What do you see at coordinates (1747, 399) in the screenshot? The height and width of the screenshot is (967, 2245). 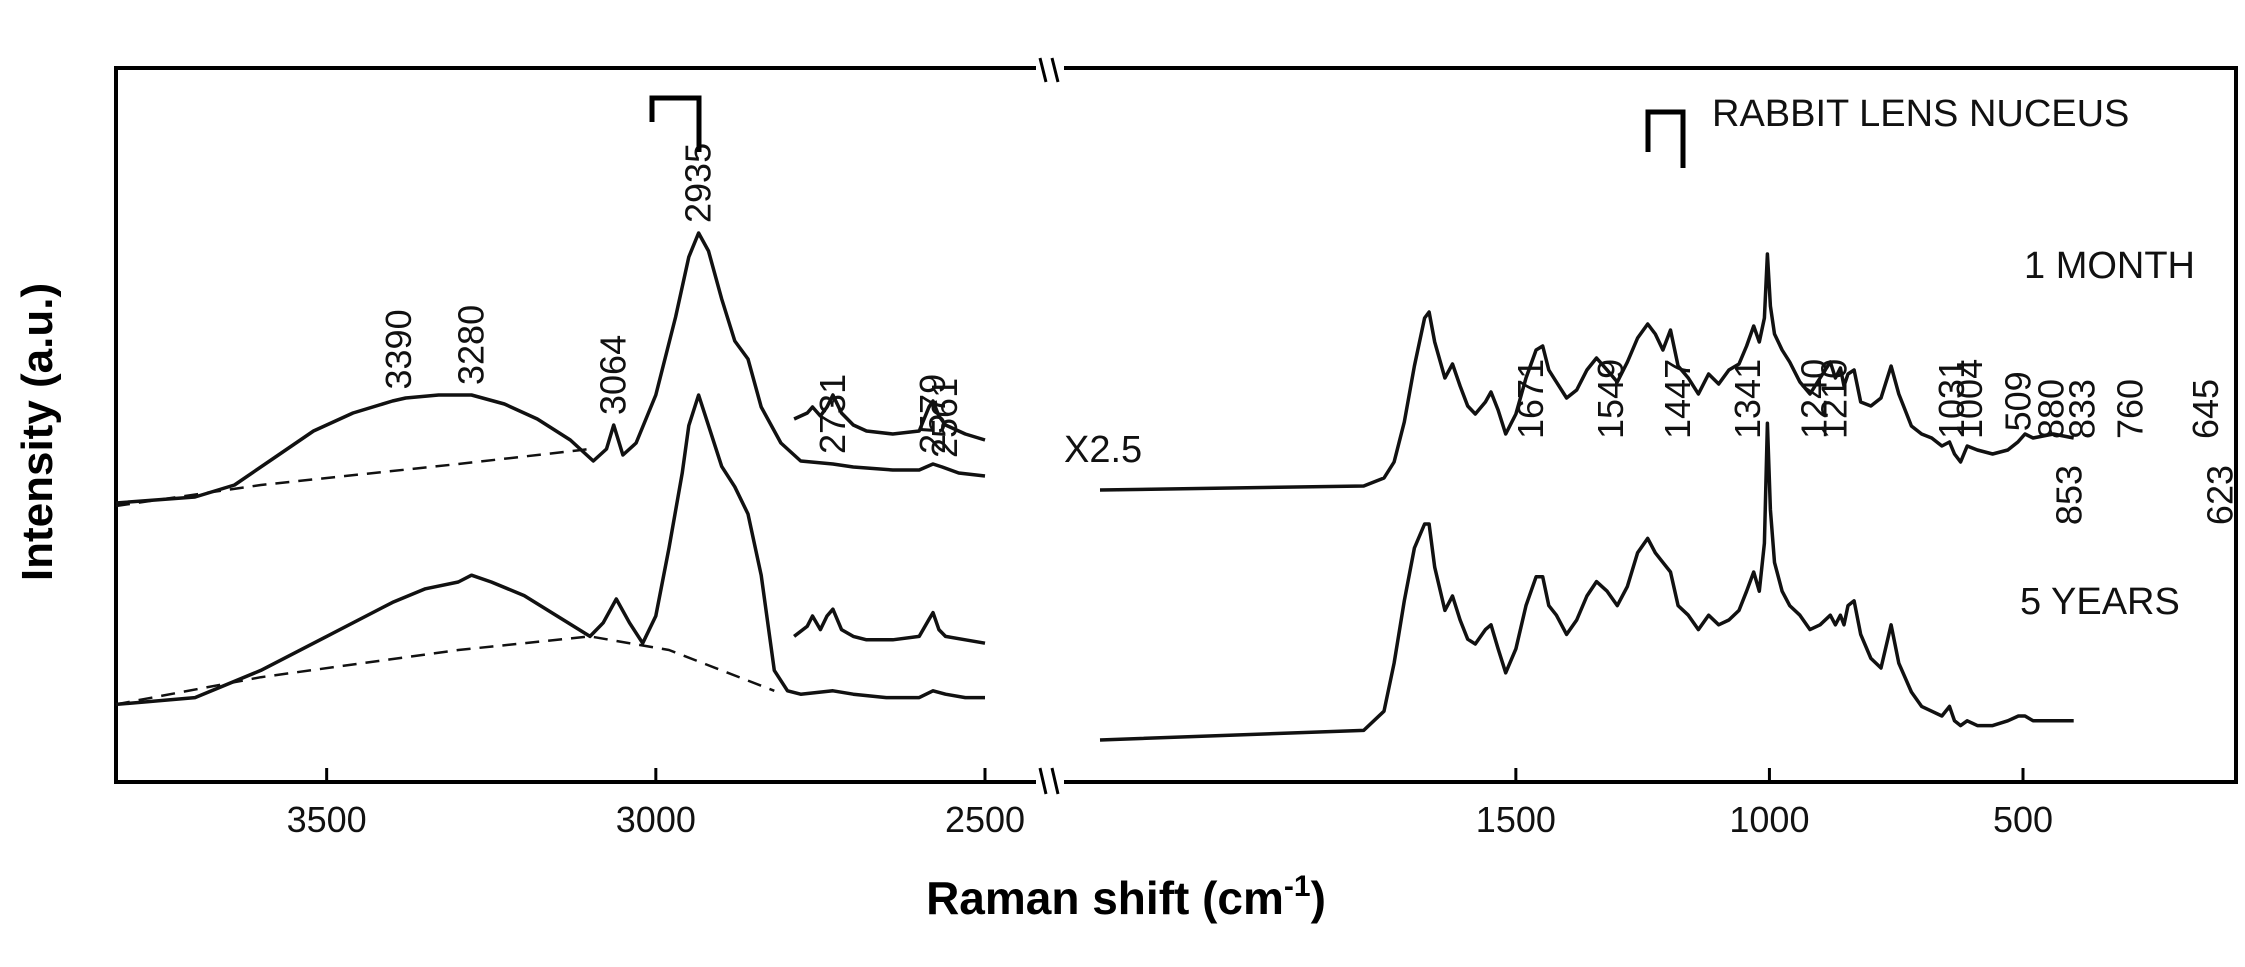 I see `peak-label: 1341` at bounding box center [1747, 399].